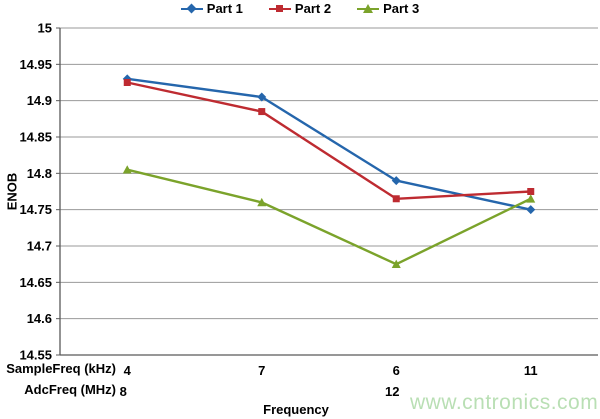  I want to click on y-tick-label: 14.55, so click(35, 355).